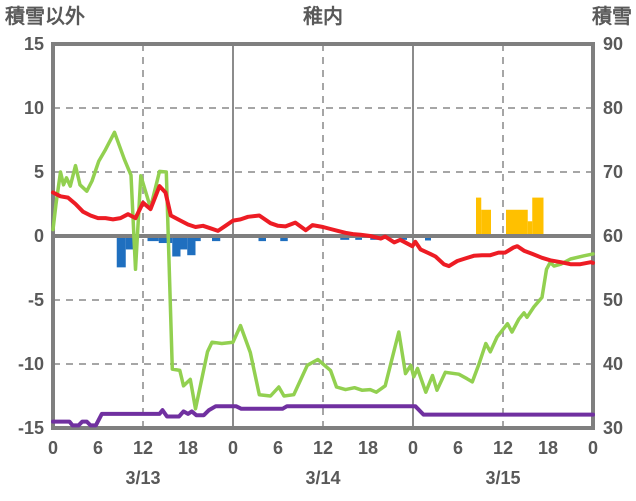  What do you see at coordinates (612, 17) in the screenshot?
I see `right-axis-title: 積雪` at bounding box center [612, 17].